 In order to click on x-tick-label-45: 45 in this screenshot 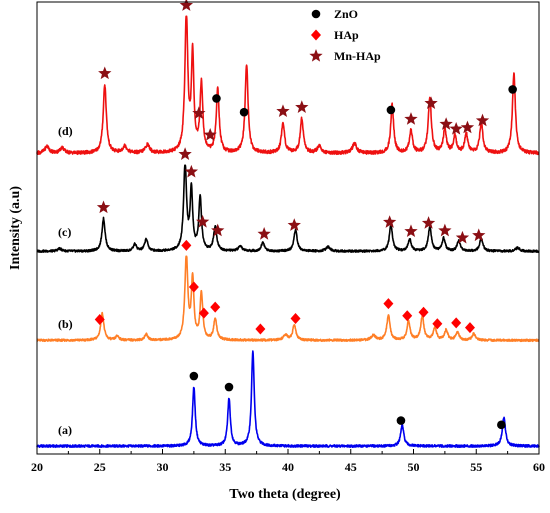, I will do `click(351, 467)`.